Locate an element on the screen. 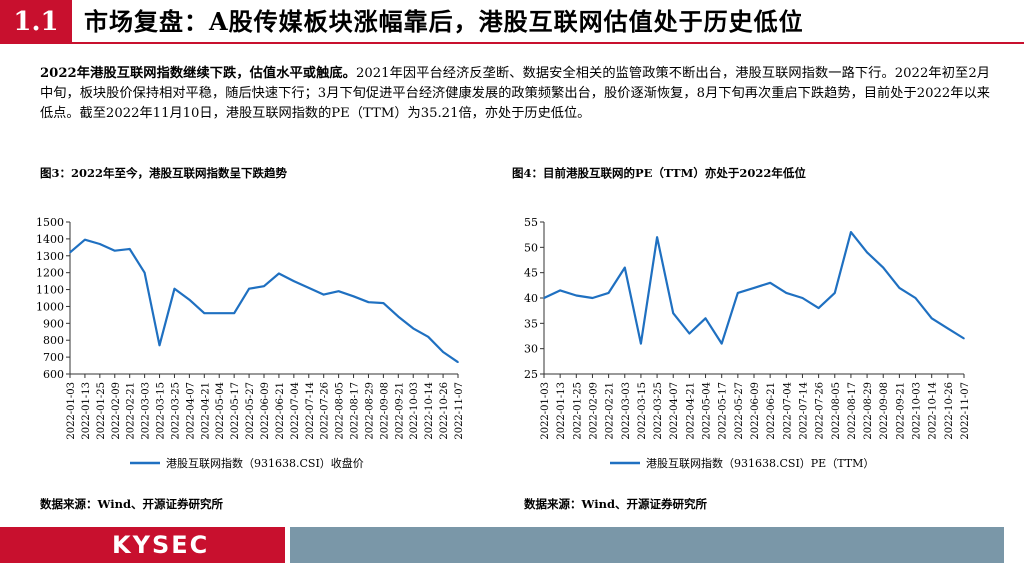  x-tick-label: 2022-07-04 is located at coordinates (787, 411).